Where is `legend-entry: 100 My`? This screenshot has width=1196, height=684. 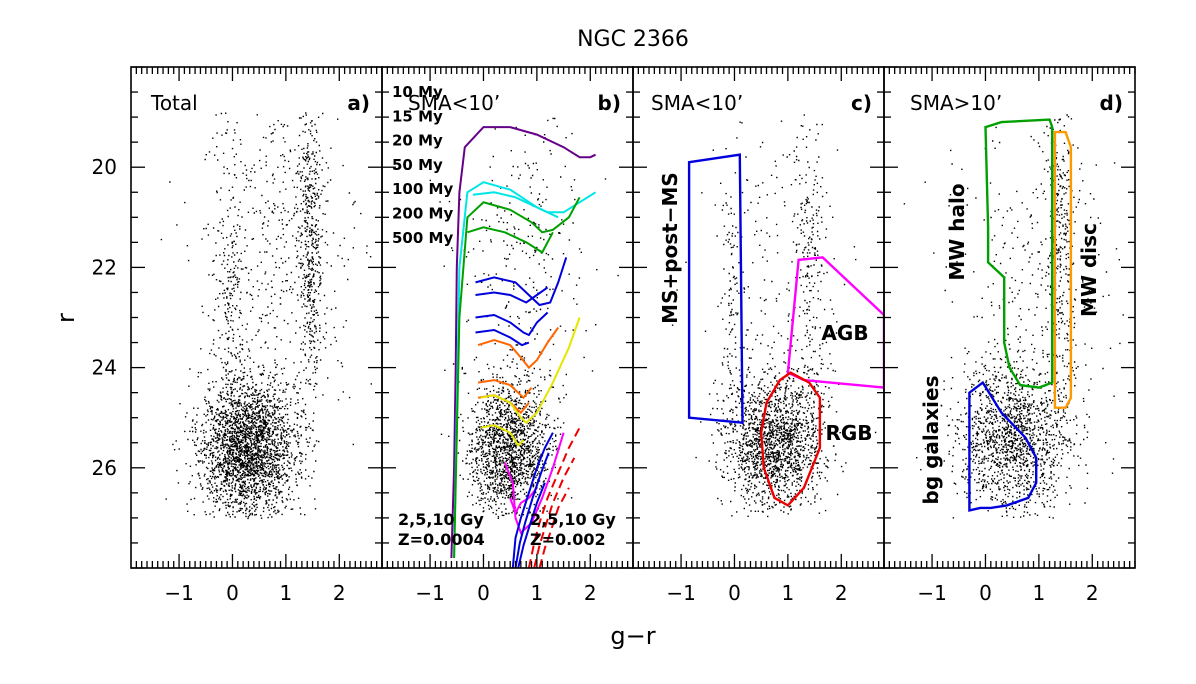 legend-entry: 100 My is located at coordinates (422, 189).